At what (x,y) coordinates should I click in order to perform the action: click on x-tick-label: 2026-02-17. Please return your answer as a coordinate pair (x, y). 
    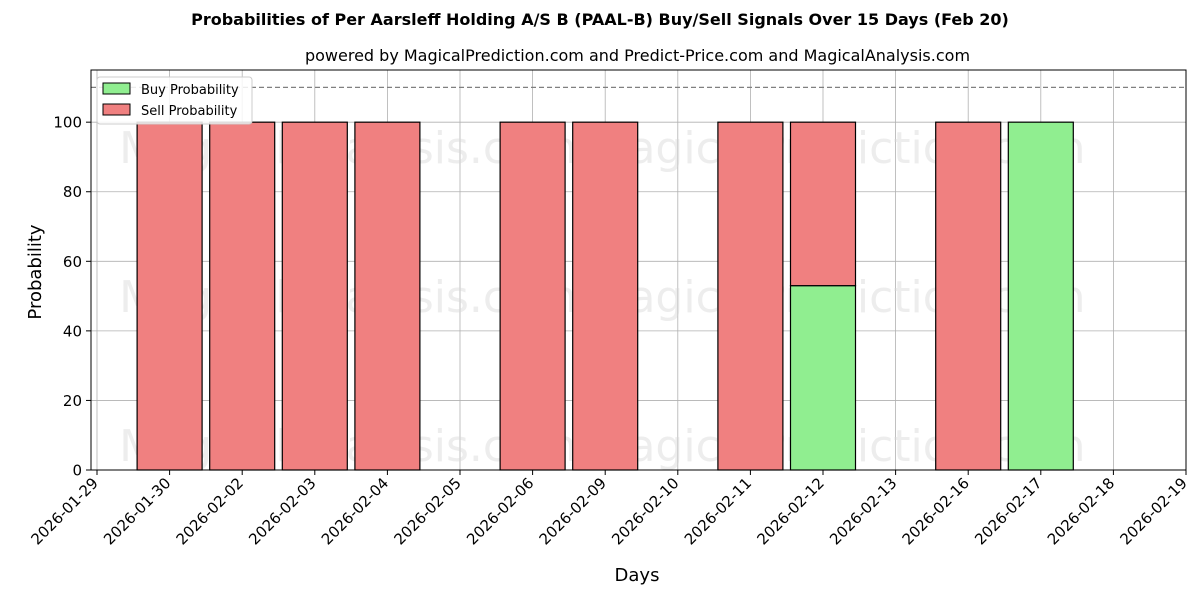
    Looking at the image, I should click on (1008, 511).